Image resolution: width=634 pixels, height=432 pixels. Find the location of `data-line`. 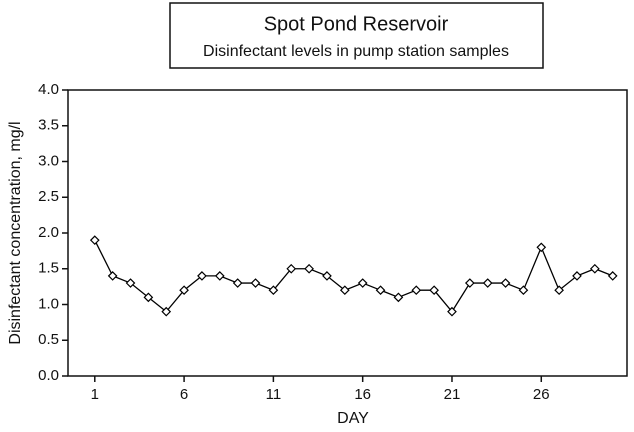

data-line is located at coordinates (353, 276).